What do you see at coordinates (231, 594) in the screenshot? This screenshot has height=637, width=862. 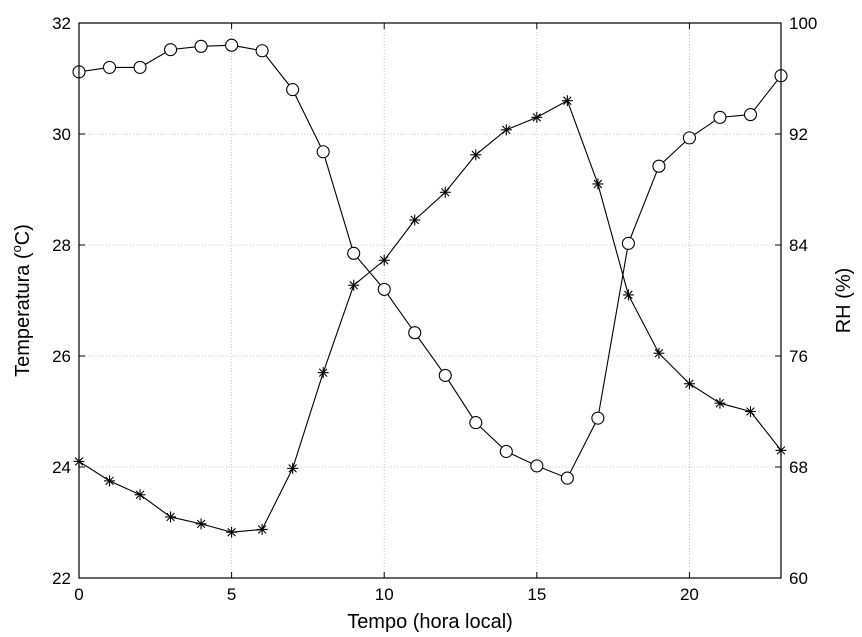 I see `x-tick-label: 5` at bounding box center [231, 594].